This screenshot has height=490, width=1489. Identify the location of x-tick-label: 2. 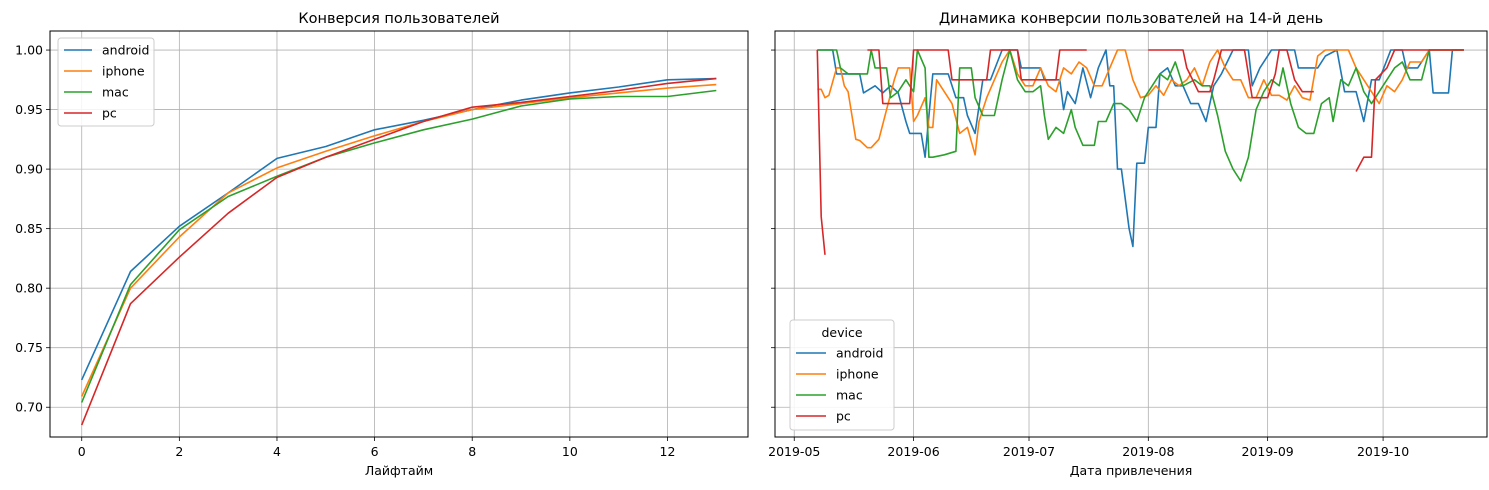
(179, 451).